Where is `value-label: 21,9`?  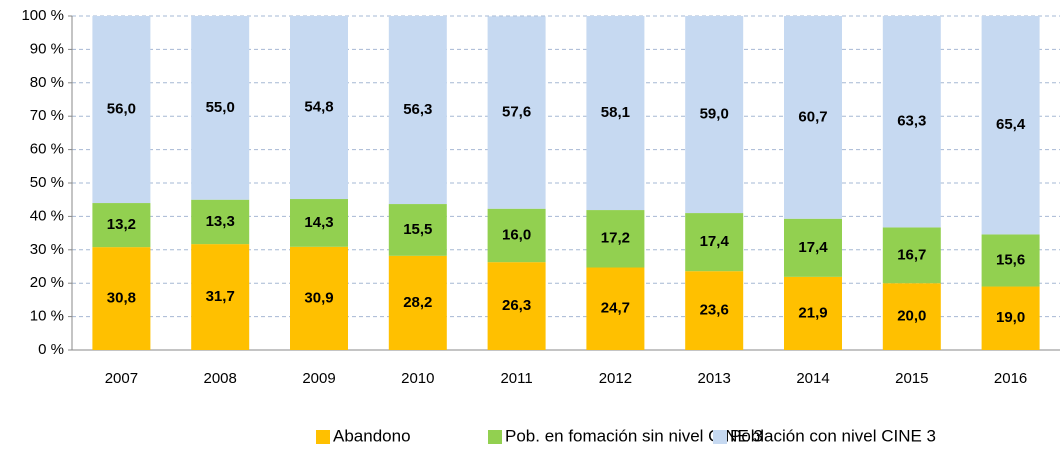
value-label: 21,9 is located at coordinates (812, 312).